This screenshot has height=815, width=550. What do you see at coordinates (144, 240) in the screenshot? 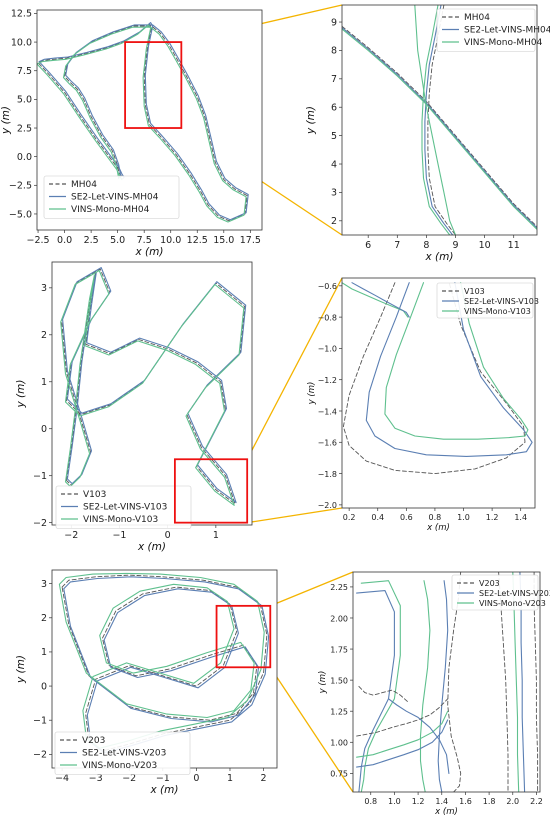
I see `x-tick-label: 7.5` at bounding box center [144, 240].